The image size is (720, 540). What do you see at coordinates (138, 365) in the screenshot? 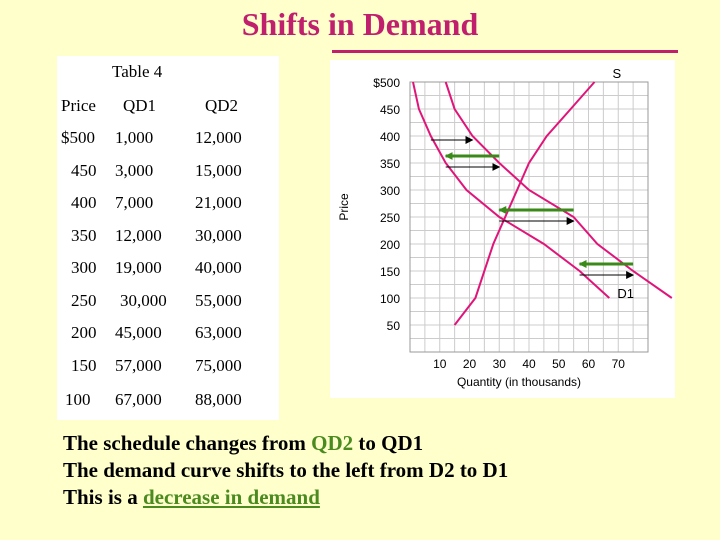
I see `cell-qd1: 57,000` at bounding box center [138, 365].